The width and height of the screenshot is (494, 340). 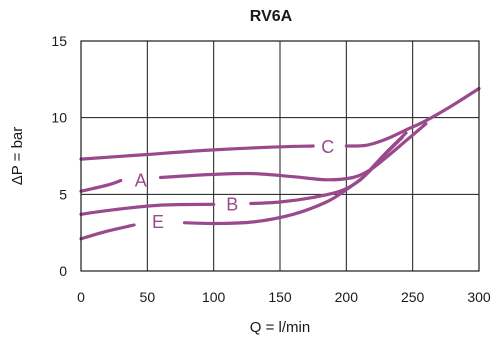 I want to click on y-tick-label-0: 0, so click(x=63, y=271).